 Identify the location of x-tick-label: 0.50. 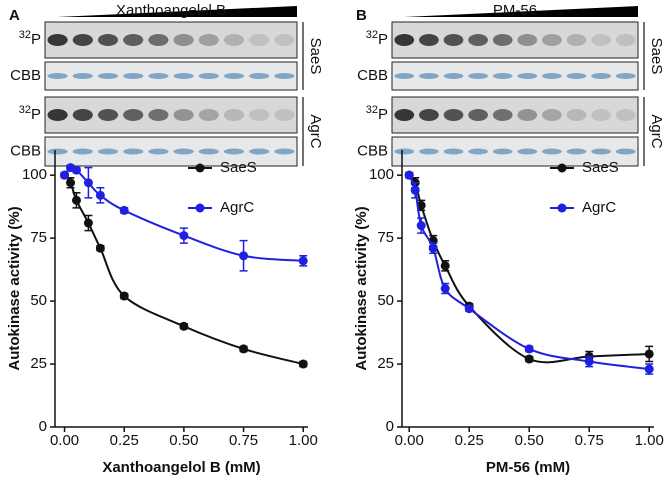
(183, 440).